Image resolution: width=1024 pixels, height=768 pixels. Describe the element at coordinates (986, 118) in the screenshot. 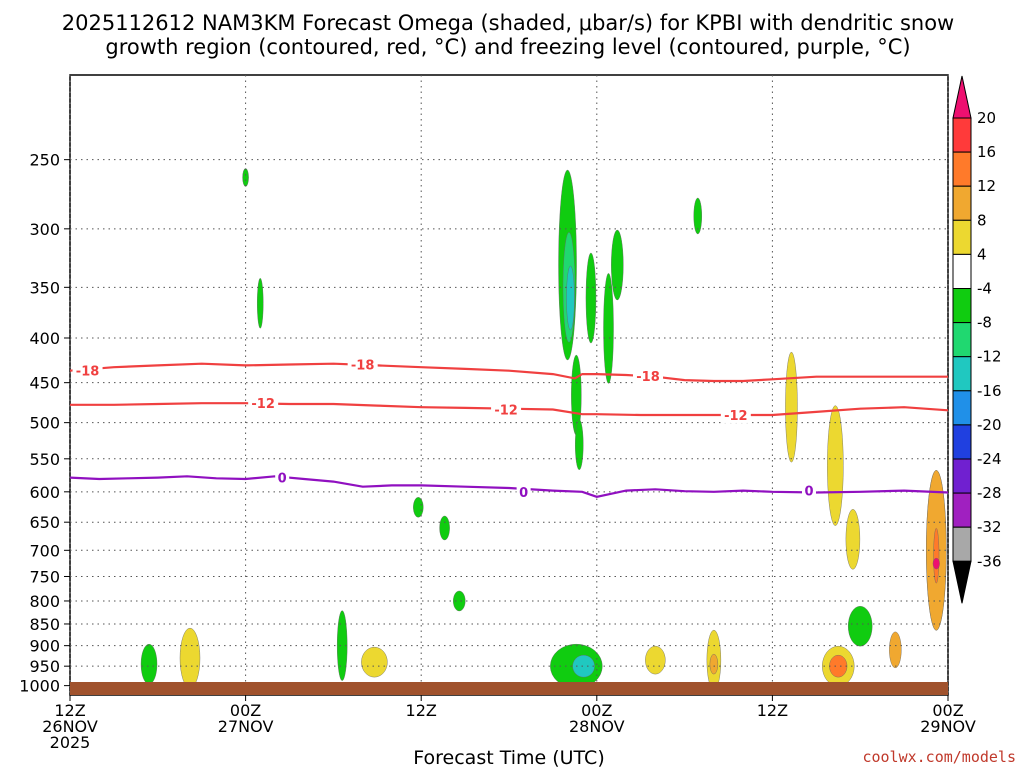

I see `colorbar-label-0: 20` at that location.